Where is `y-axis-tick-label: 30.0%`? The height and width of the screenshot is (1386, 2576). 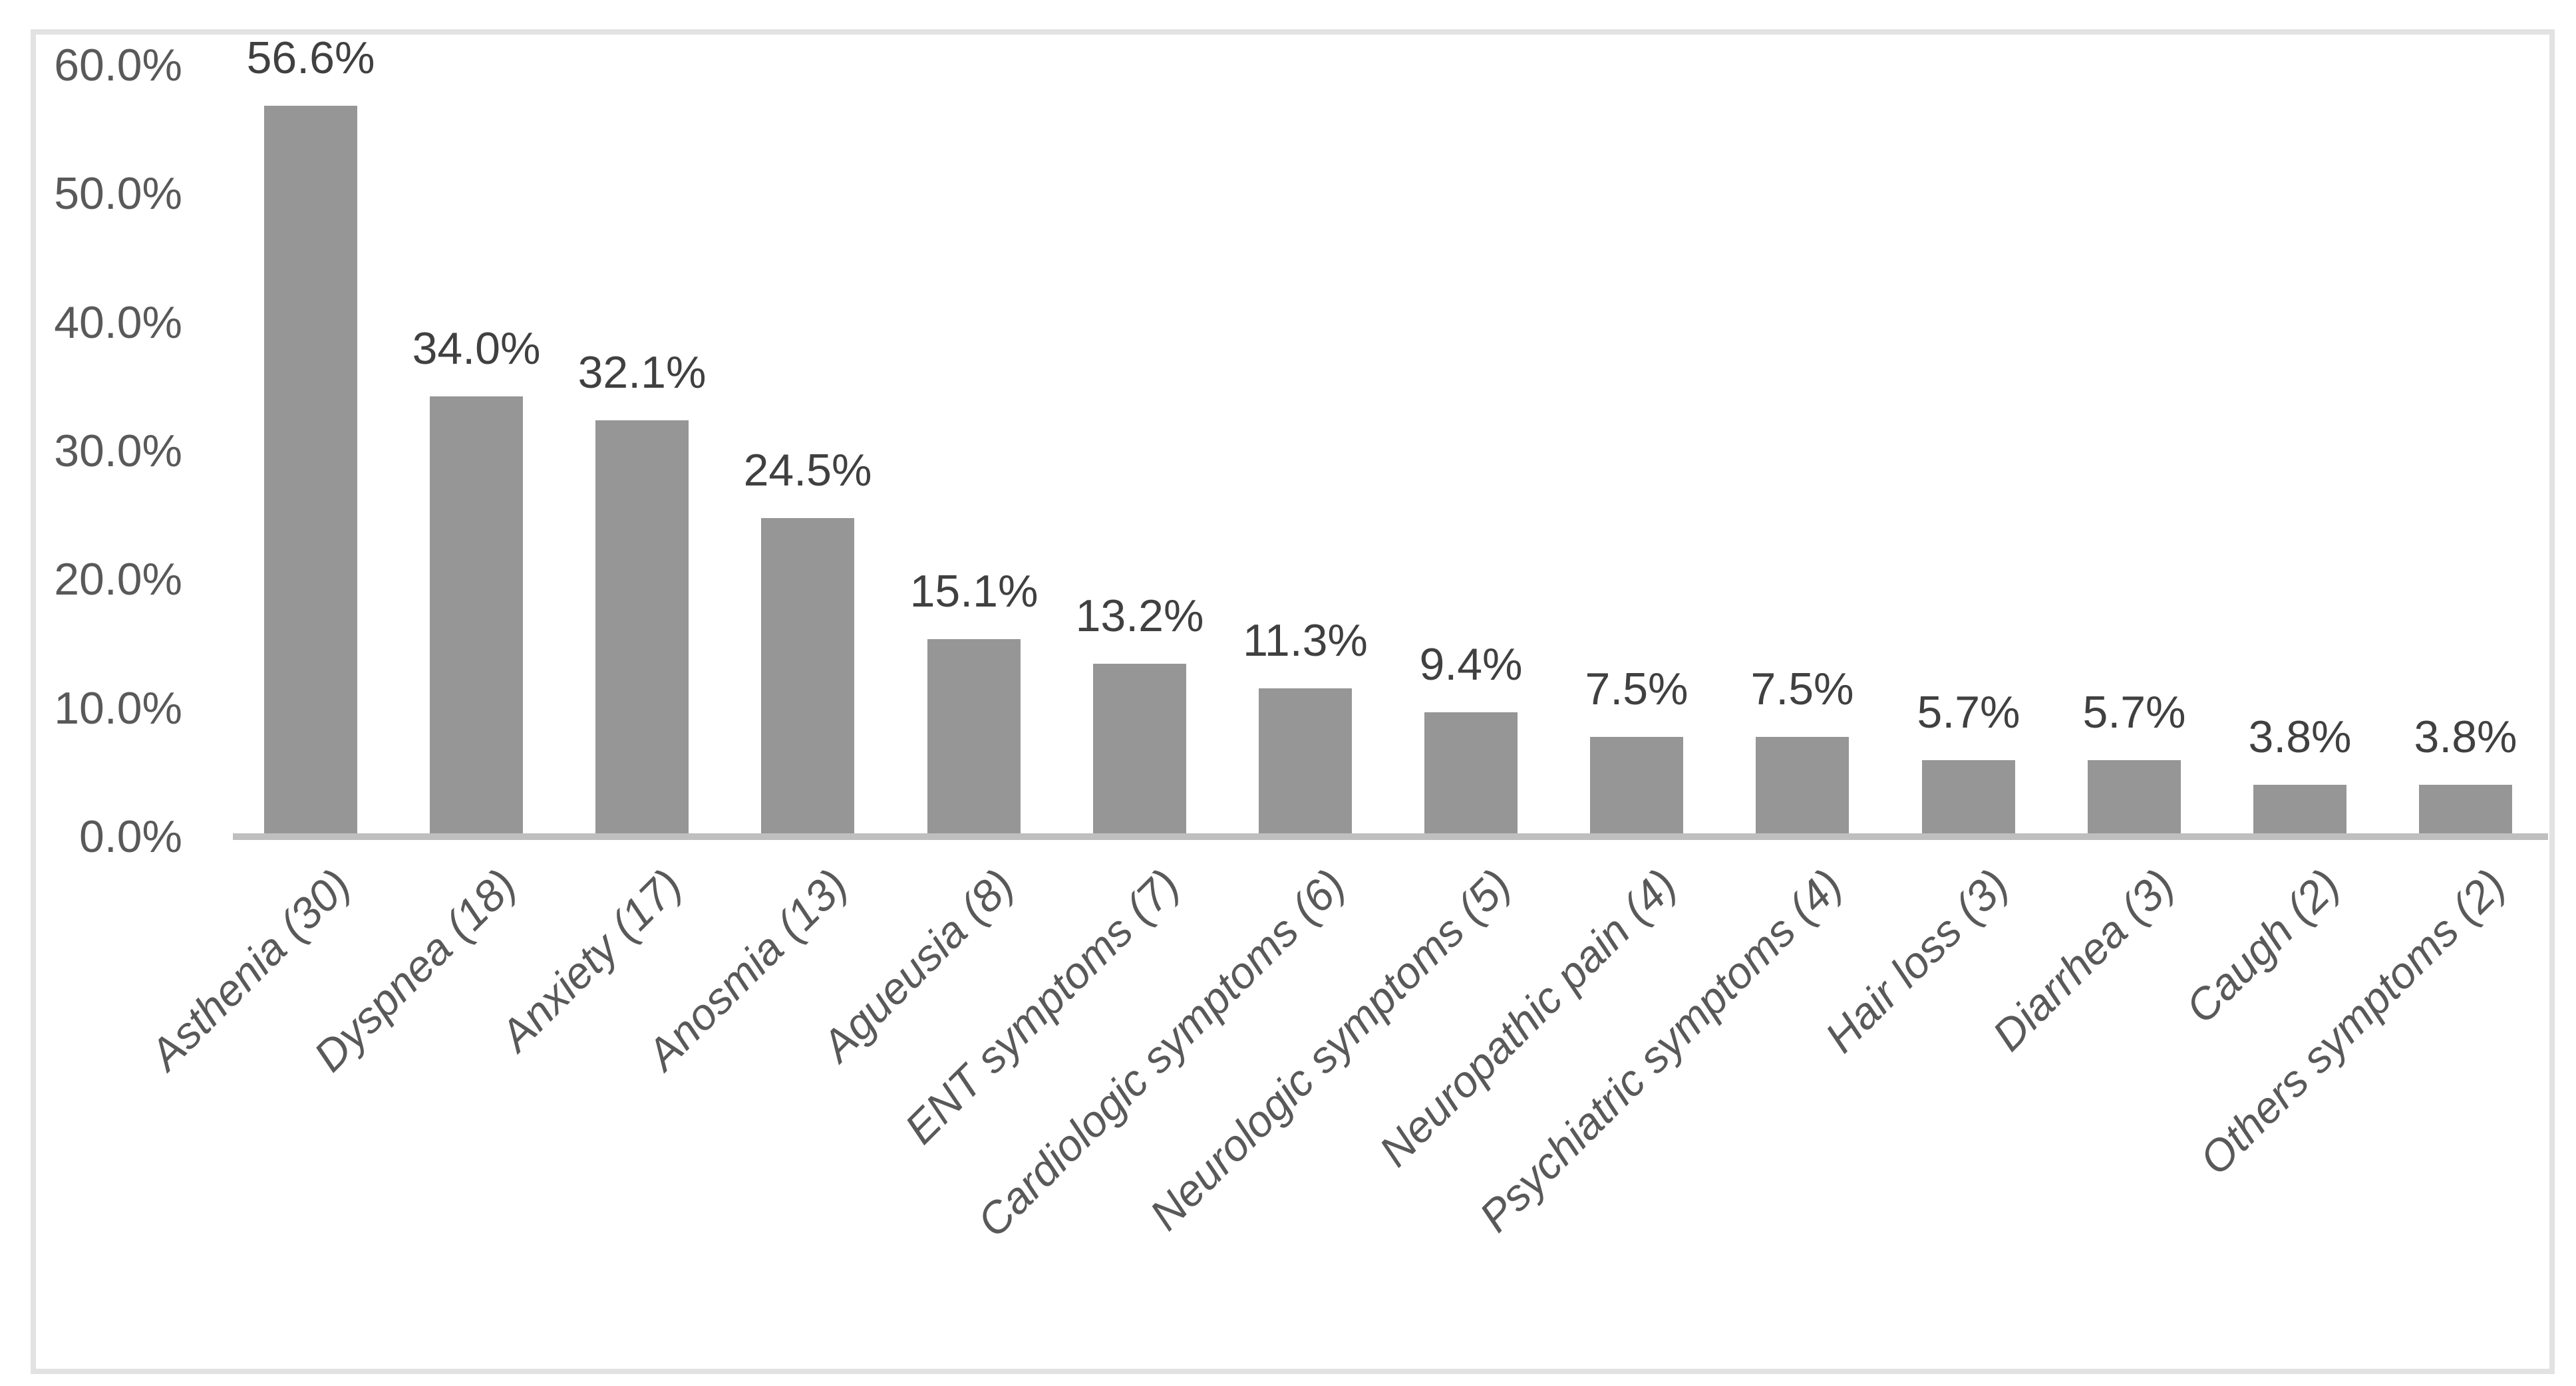
y-axis-tick-label: 30.0% is located at coordinates (118, 451).